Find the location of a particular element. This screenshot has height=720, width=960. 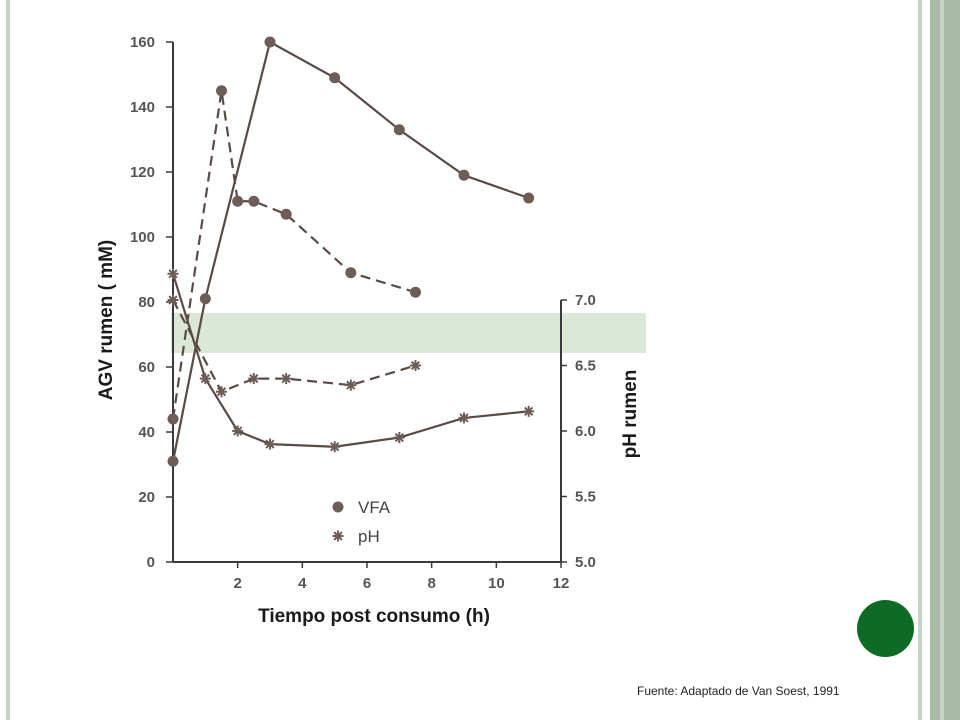

y-tick-label: 80 is located at coordinates (146, 302).